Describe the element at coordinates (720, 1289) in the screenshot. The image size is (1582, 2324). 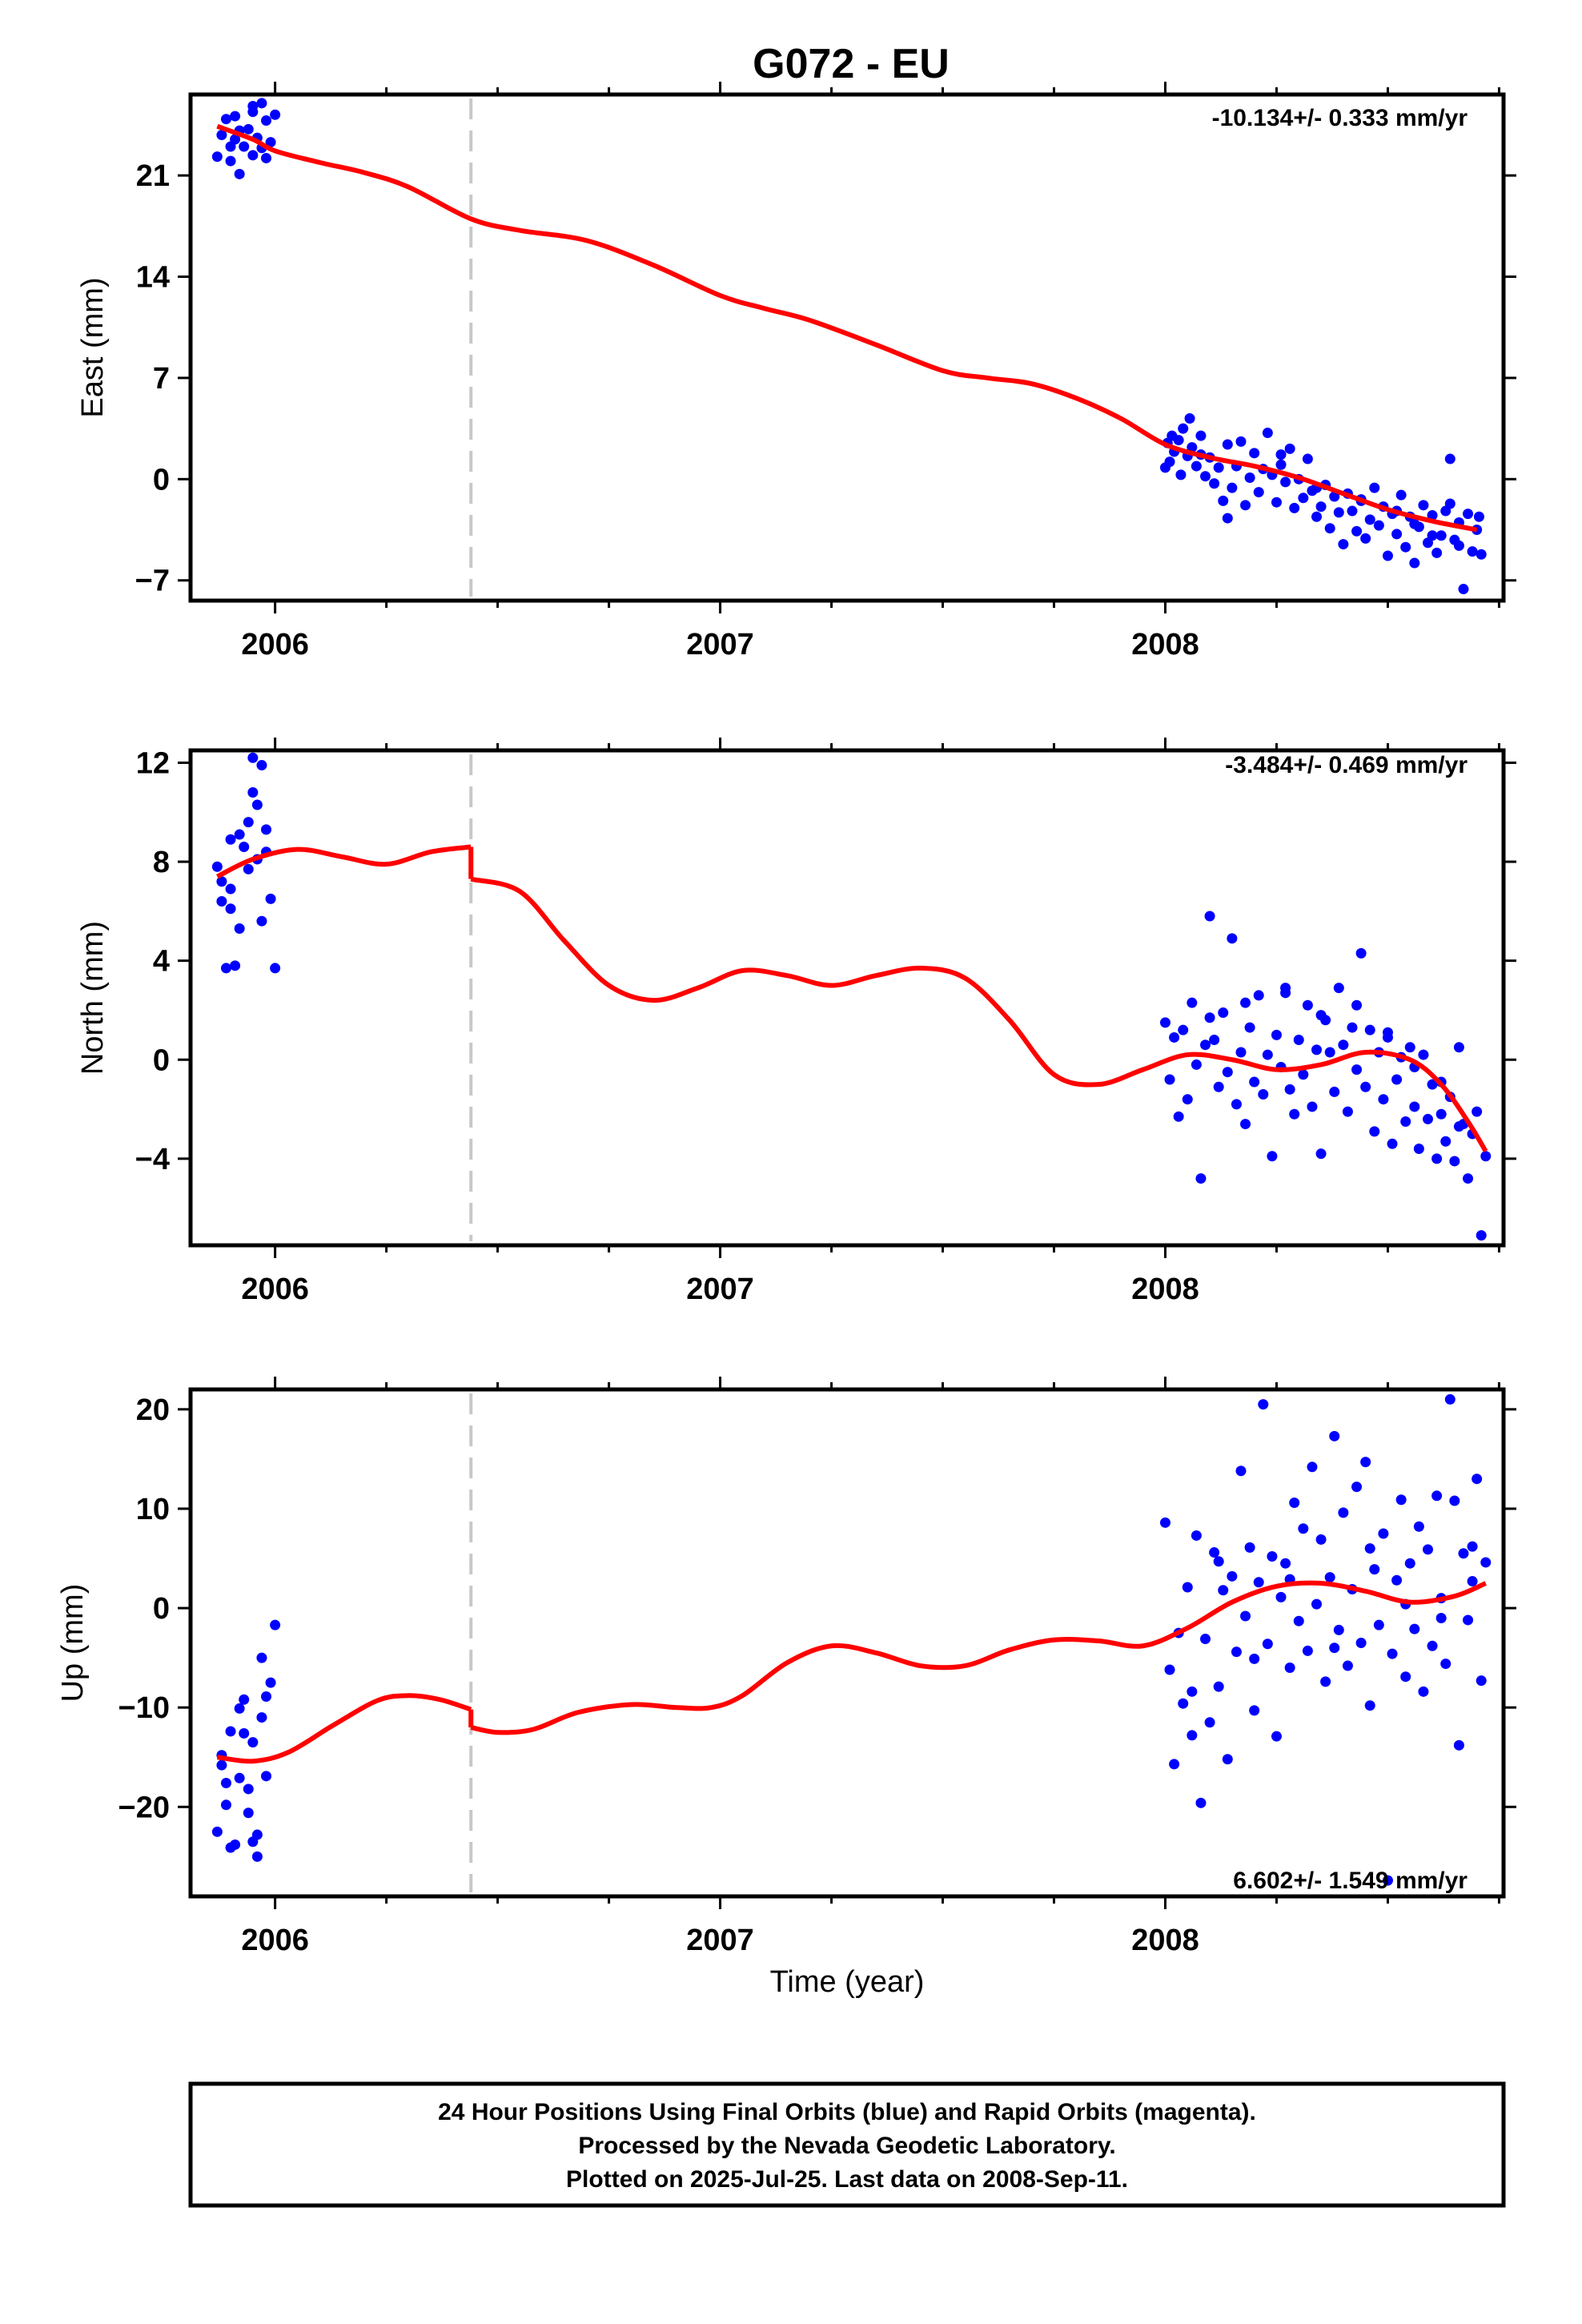
I see `x-tick-label: 2007` at that location.